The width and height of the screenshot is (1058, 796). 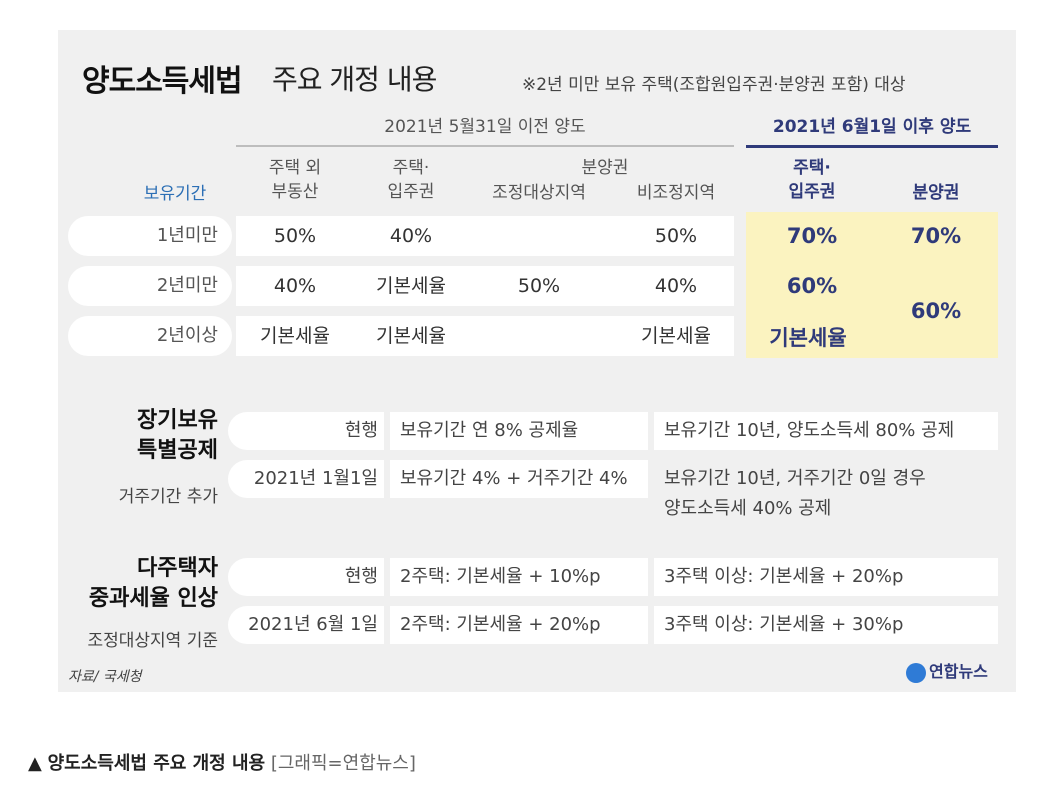 What do you see at coordinates (485, 127) in the screenshot?
I see `before-header: 2021년 5월31일 이전 양도` at bounding box center [485, 127].